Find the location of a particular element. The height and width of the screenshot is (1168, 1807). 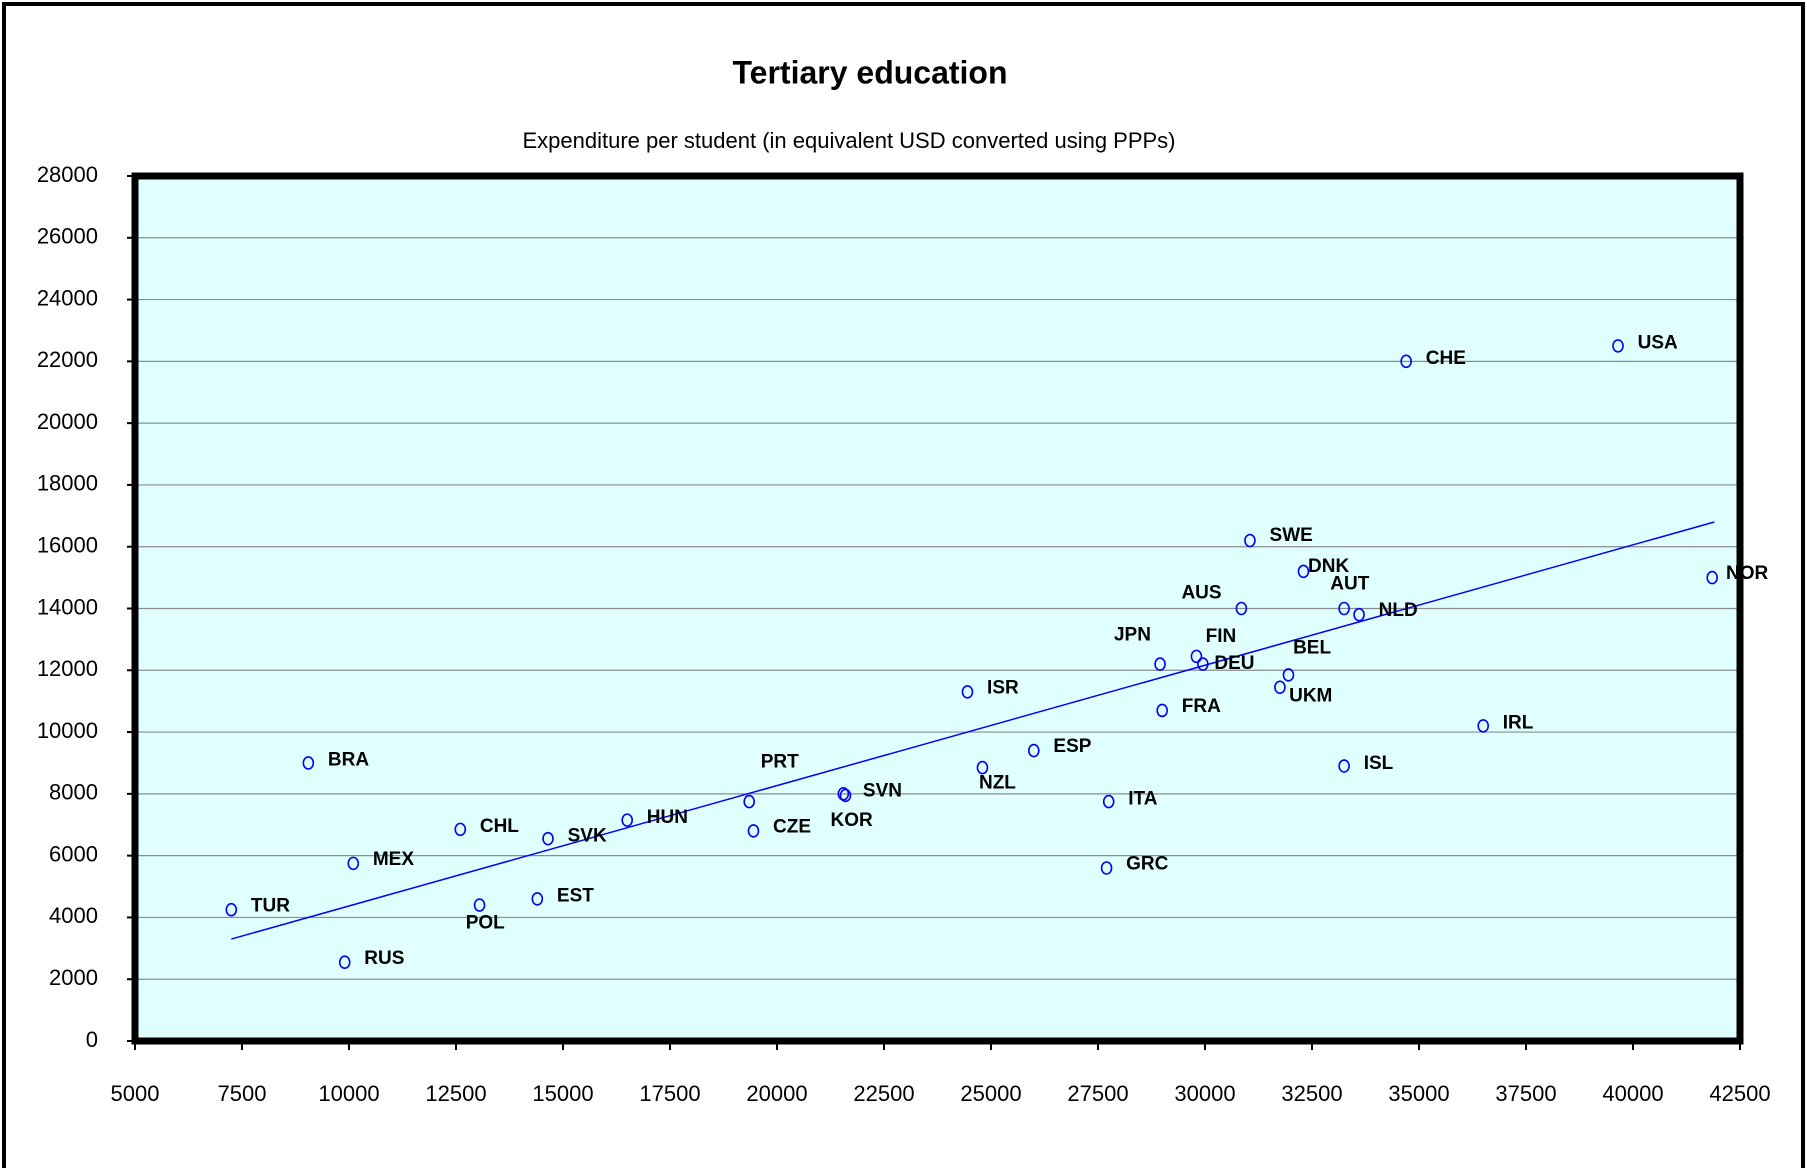

y-tick-label: 0 is located at coordinates (92, 1039).